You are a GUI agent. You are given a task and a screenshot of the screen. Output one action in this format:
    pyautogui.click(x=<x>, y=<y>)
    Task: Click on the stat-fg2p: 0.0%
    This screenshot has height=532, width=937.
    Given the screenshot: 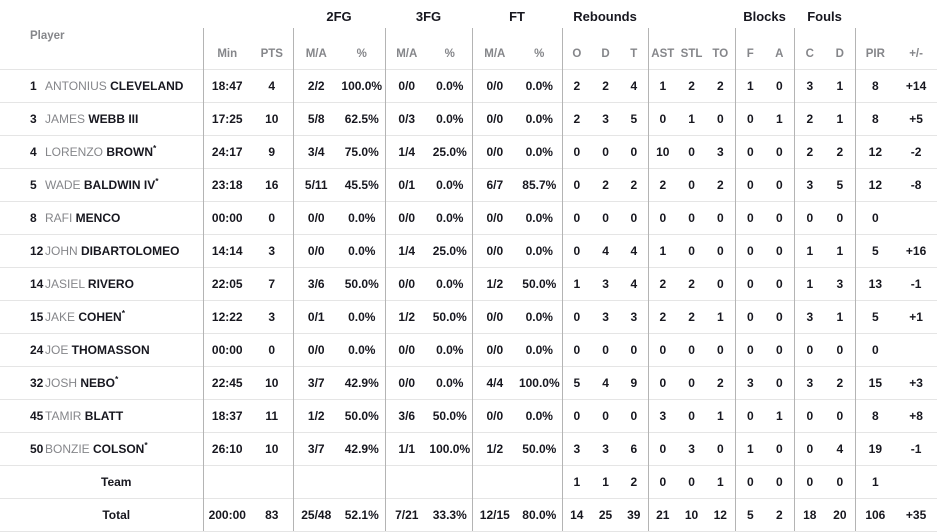 What is the action you would take?
    pyautogui.click(x=362, y=317)
    